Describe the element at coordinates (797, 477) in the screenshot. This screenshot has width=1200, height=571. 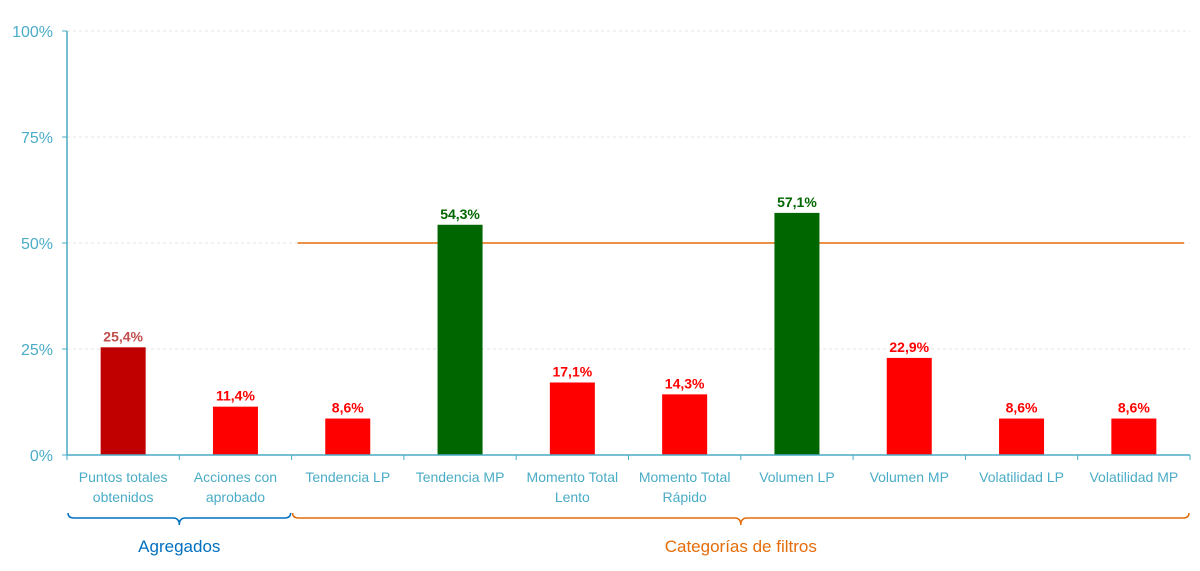
I see `category-label: Volumen LP` at that location.